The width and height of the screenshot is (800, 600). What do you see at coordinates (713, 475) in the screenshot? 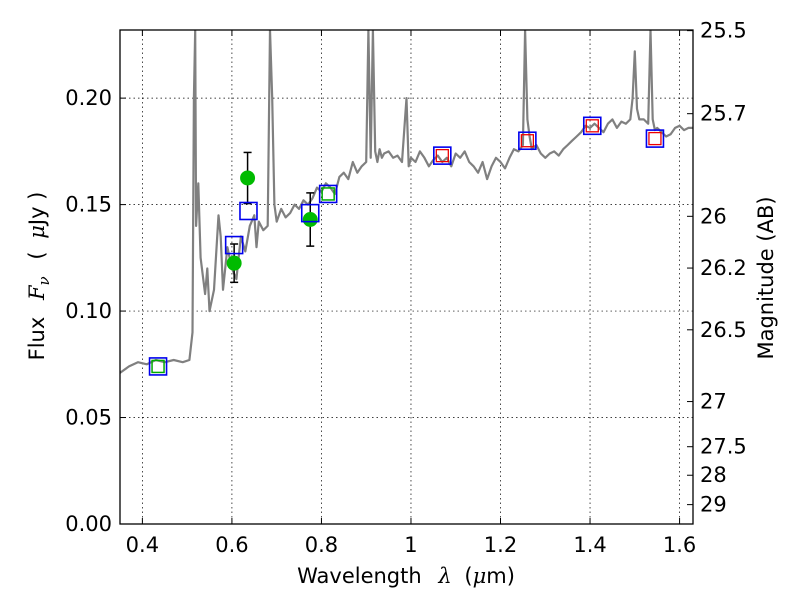
I see `y2-tick-label: 28` at bounding box center [713, 475].